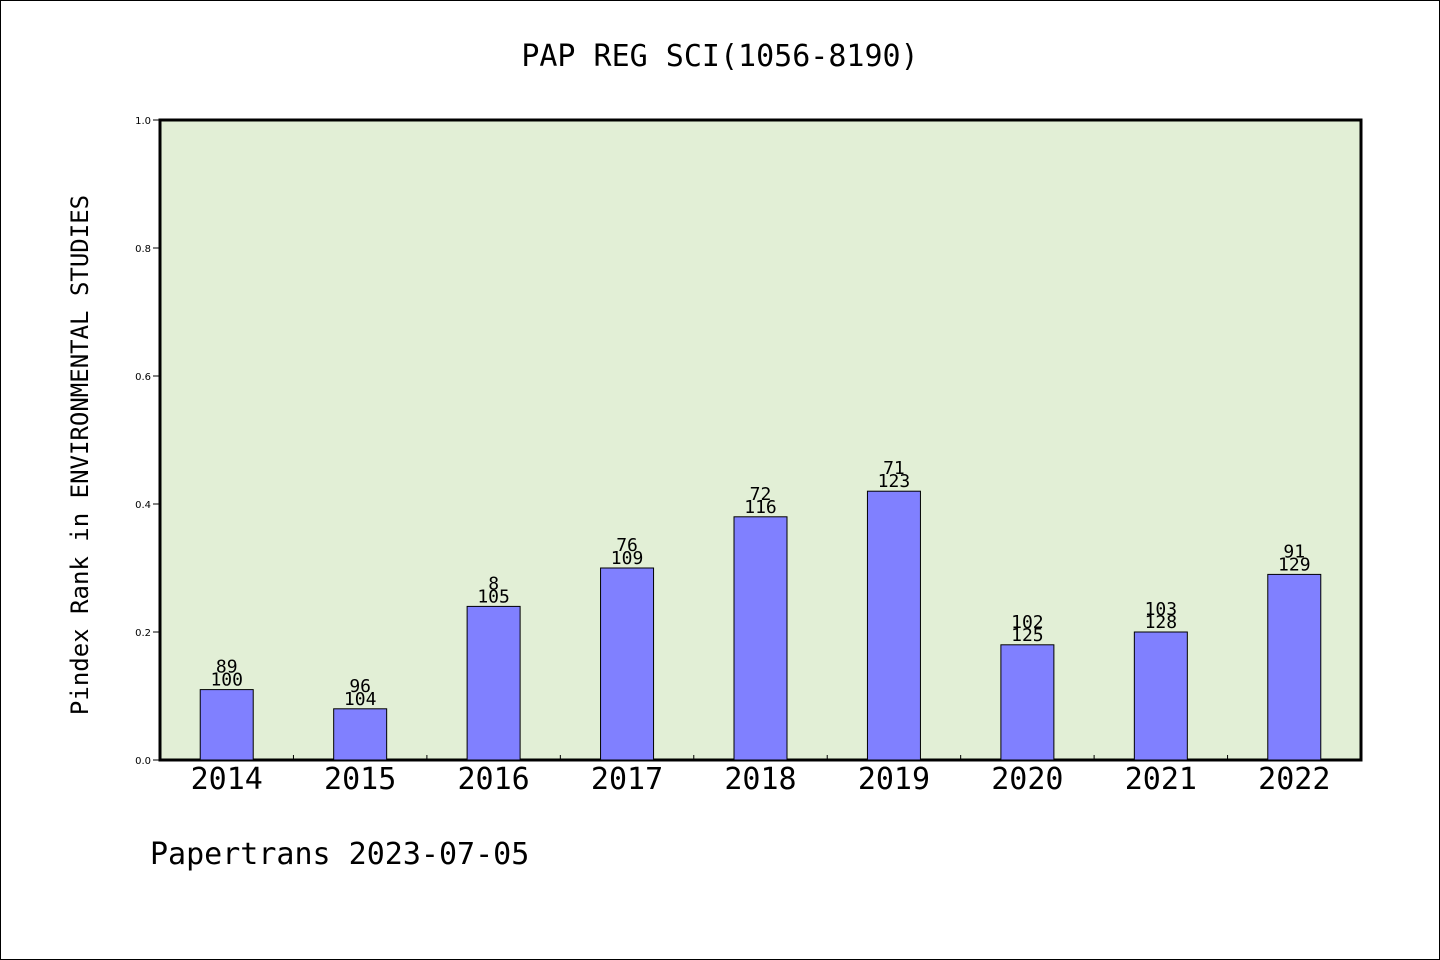 The width and height of the screenshot is (1440, 960). Describe the element at coordinates (1294, 779) in the screenshot. I see `x-tick-label: 2022` at that location.